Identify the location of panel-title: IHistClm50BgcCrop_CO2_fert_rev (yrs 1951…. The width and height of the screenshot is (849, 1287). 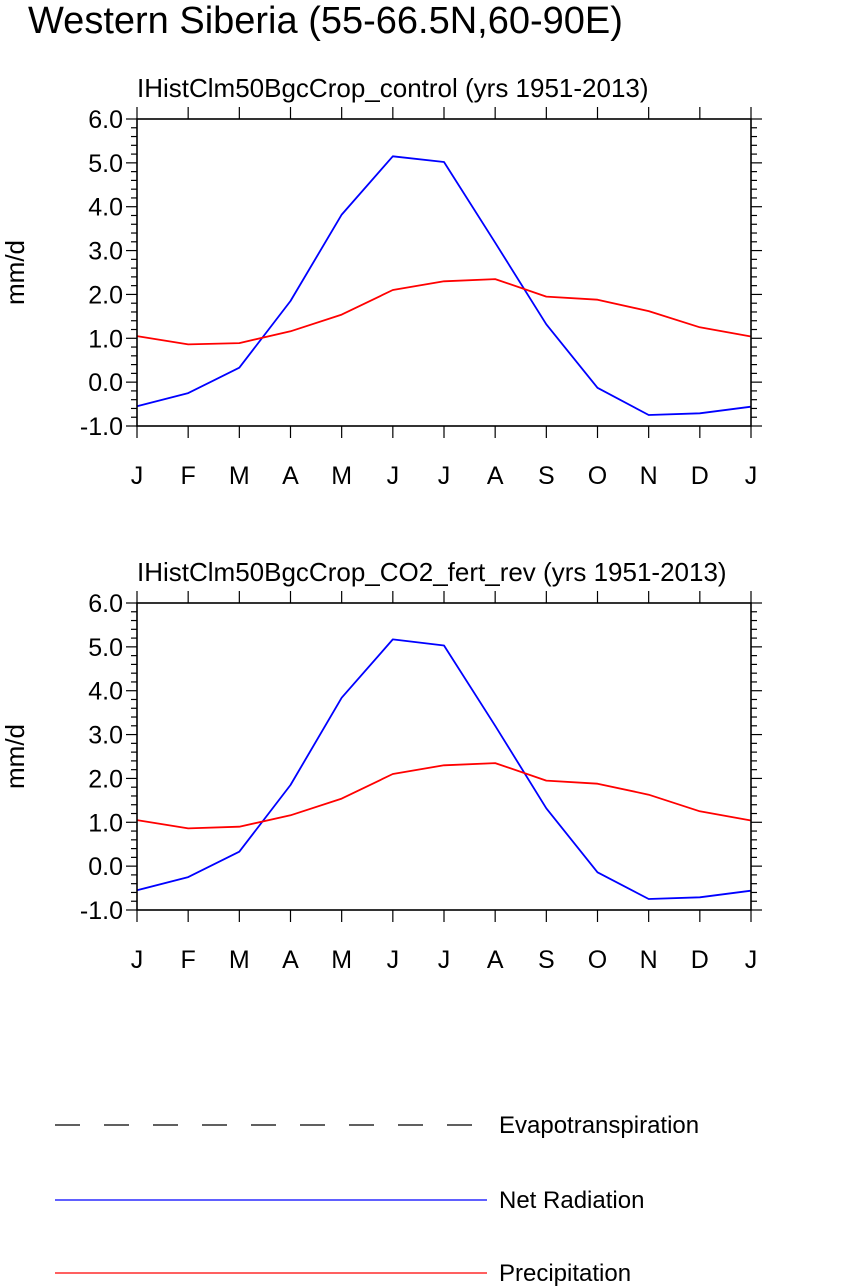
(432, 572).